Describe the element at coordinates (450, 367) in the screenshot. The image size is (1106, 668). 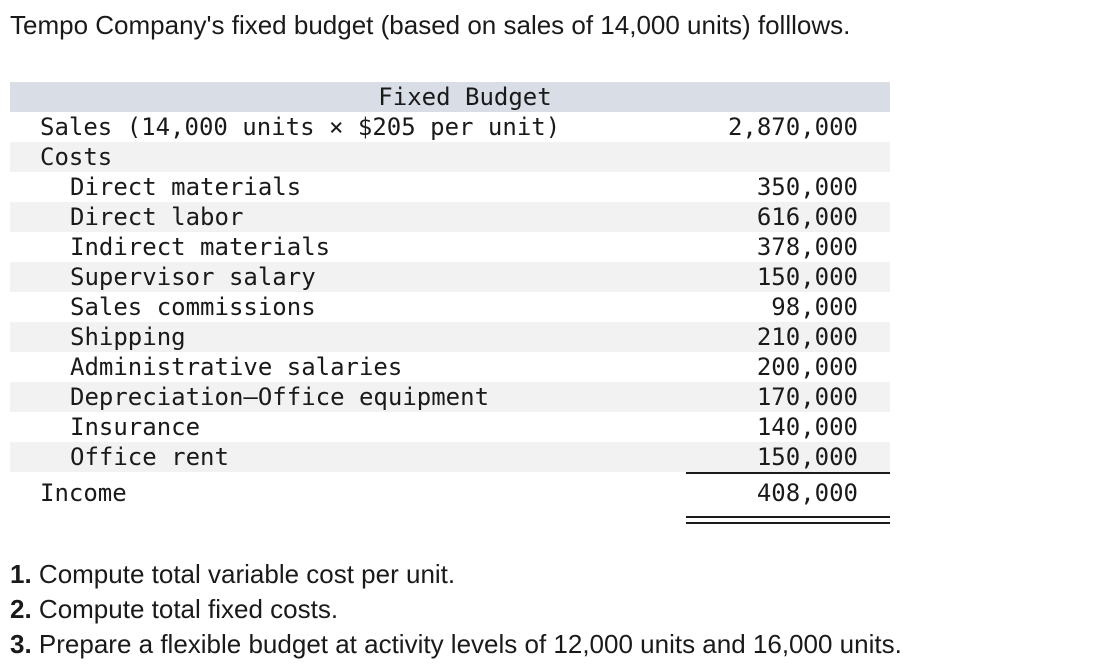
I see `cost-row-administrative-salaries: Administrative salaries 200,000` at that location.